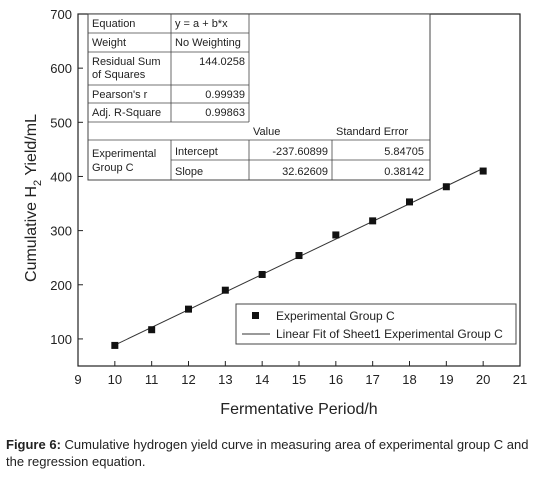 The width and height of the screenshot is (546, 477). Describe the element at coordinates (208, 43) in the screenshot. I see `table-value: No Weighting` at that location.